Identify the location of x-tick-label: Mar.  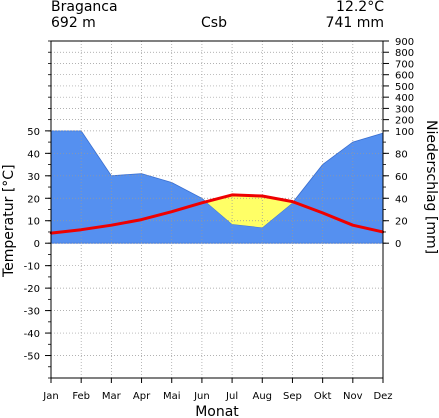
(112, 396).